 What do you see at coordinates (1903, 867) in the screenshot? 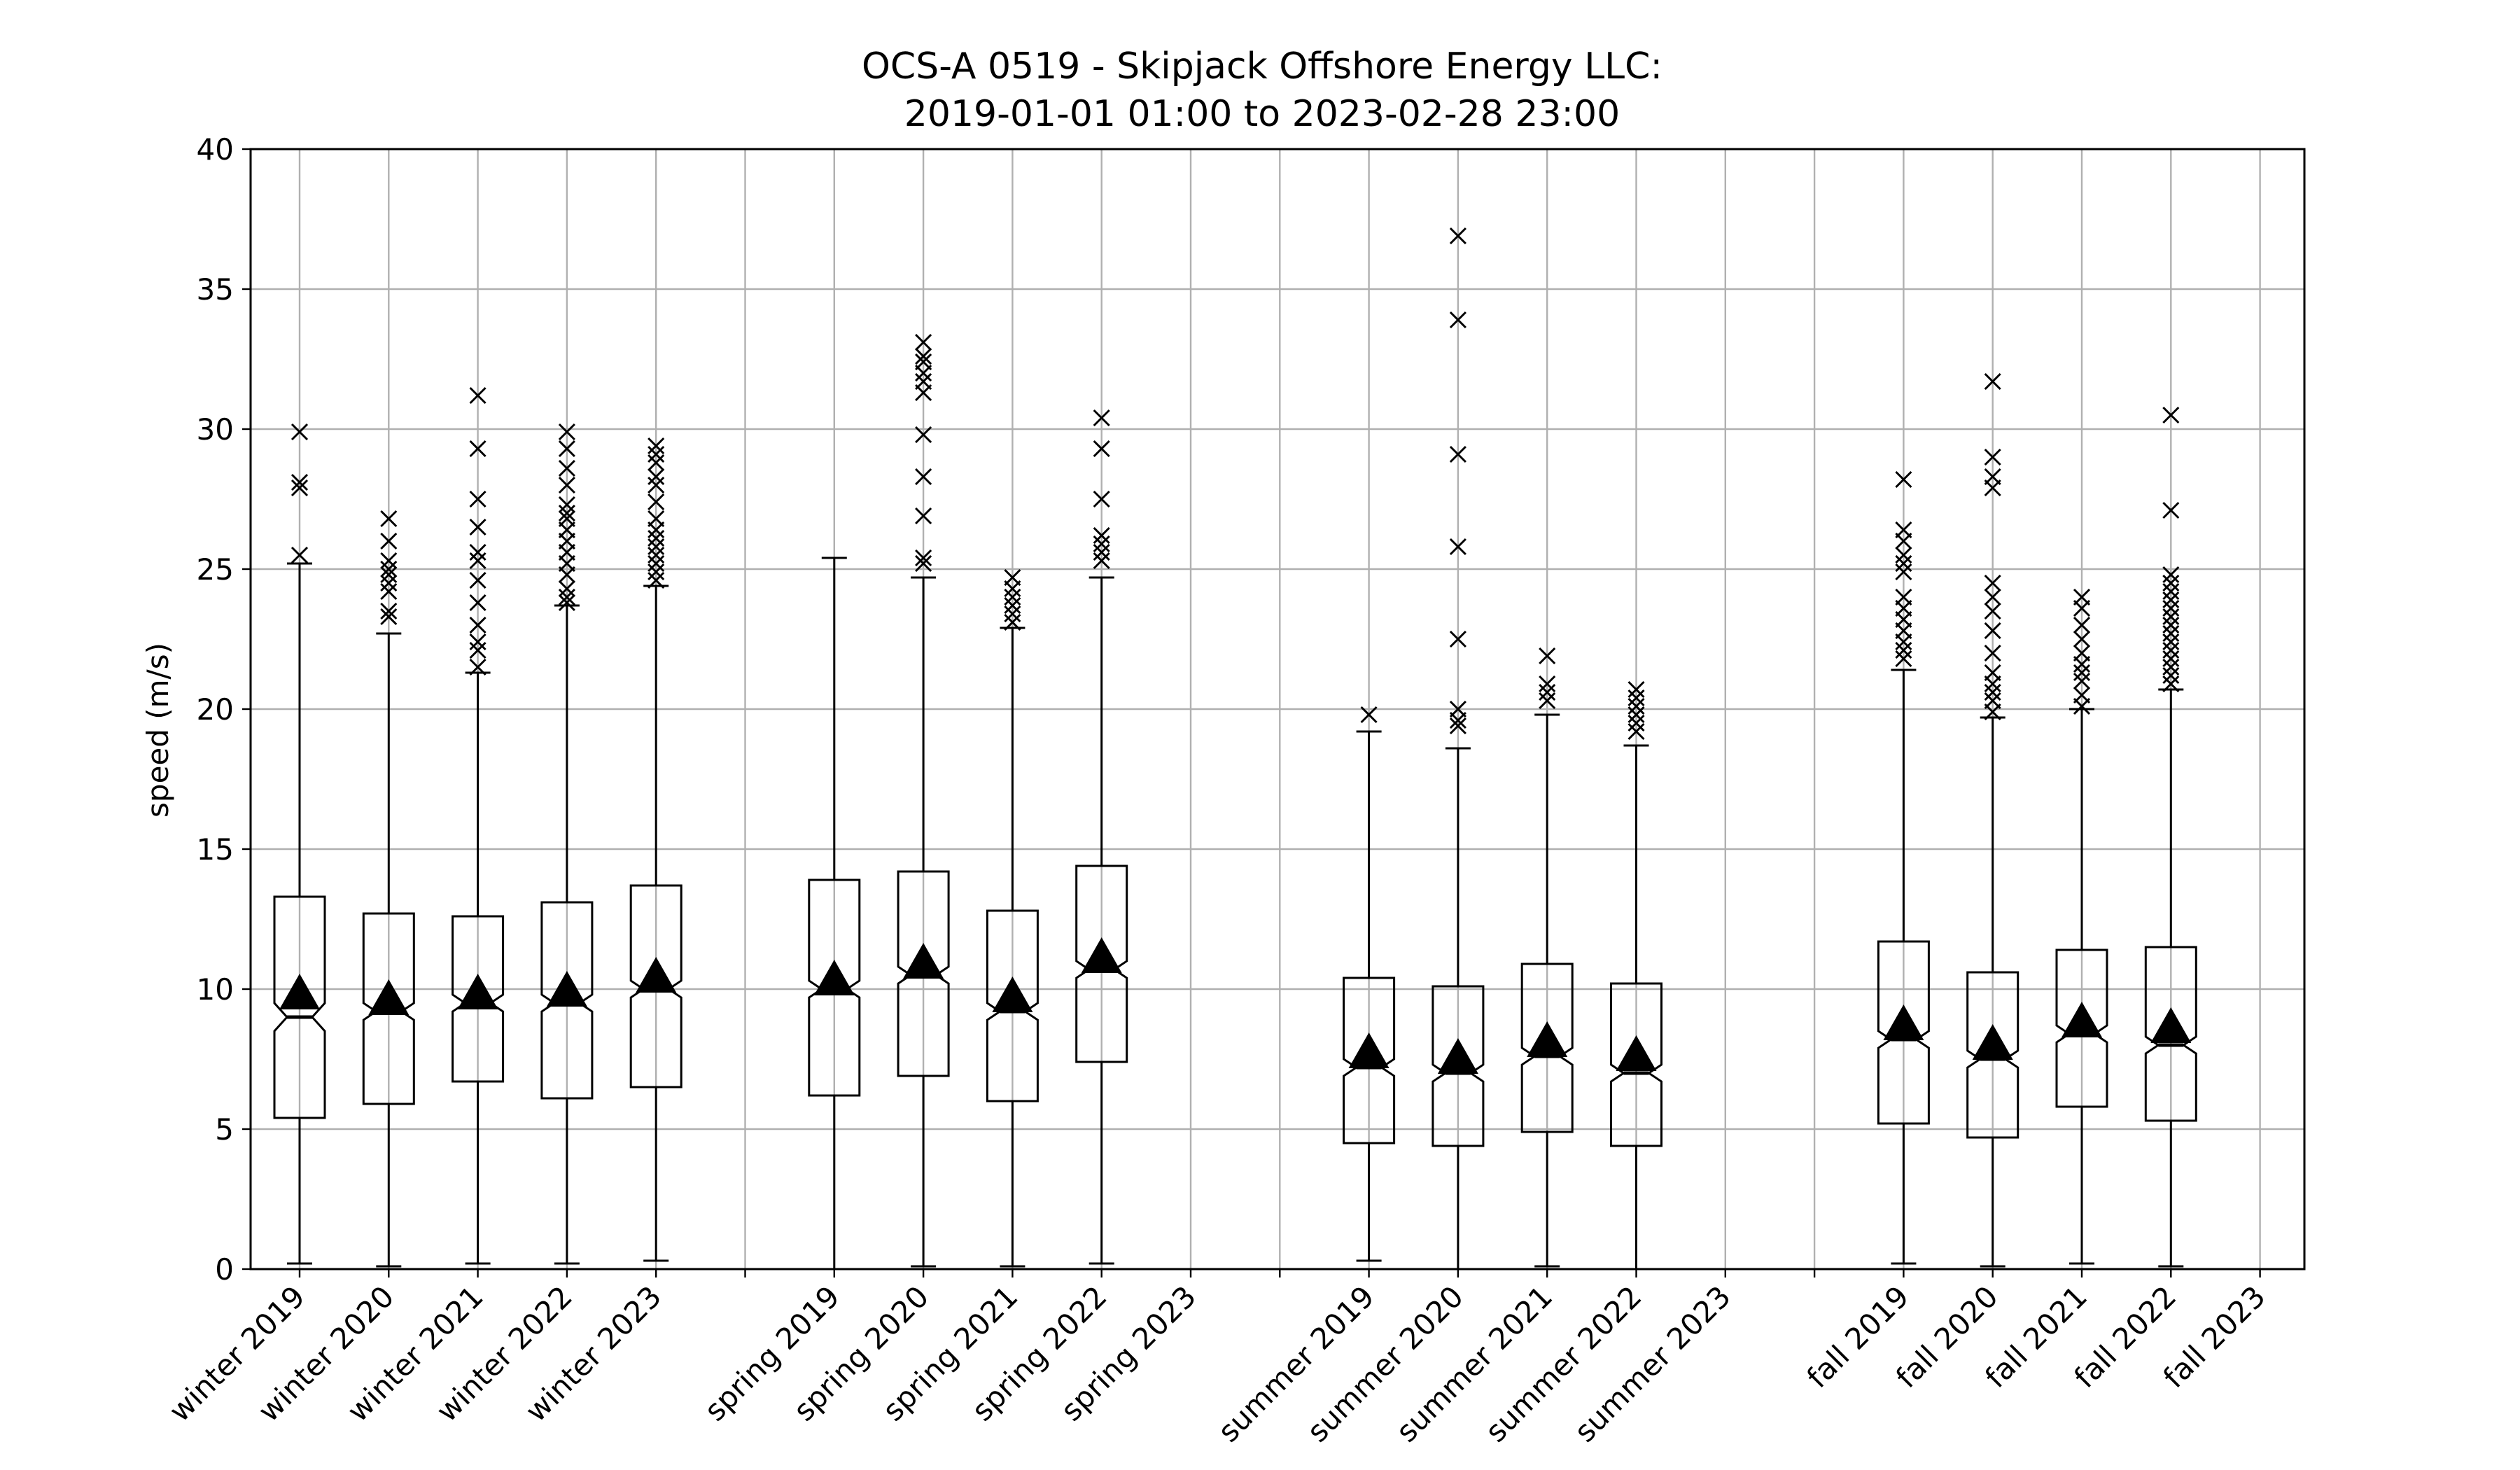
I see `box-fall-2019` at bounding box center [1903, 867].